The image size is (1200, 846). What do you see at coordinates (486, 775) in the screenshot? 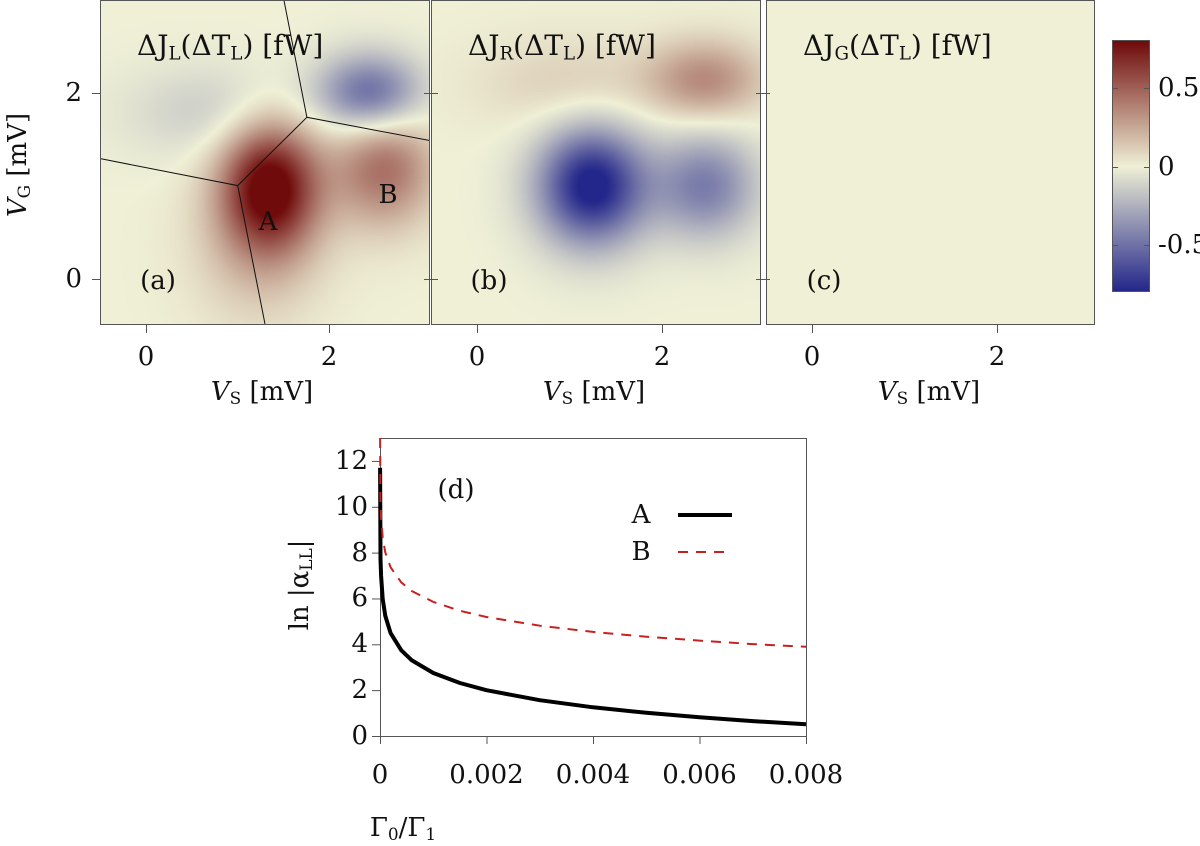
I see `x-tick-label-d: 0.002` at bounding box center [486, 775].